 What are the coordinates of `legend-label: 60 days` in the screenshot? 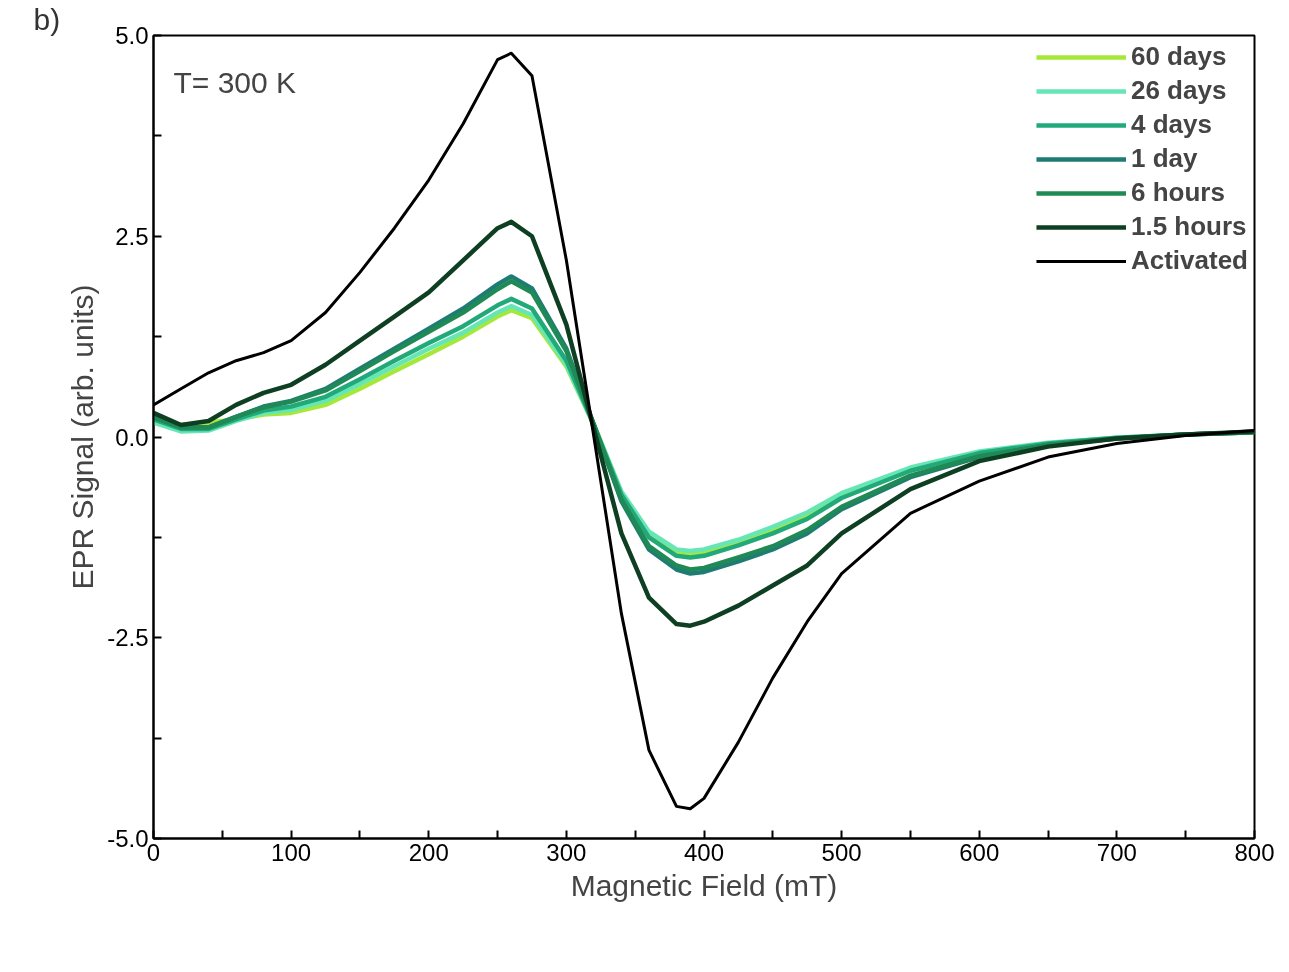 It's located at (1178, 56).